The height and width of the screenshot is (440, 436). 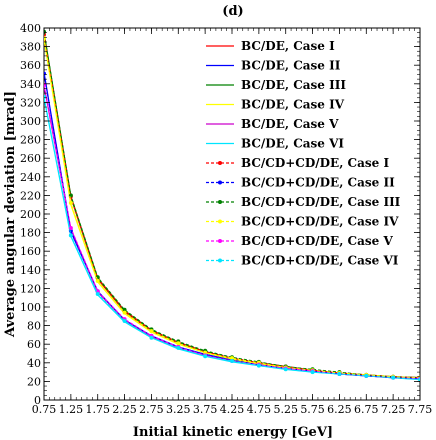 What do you see at coordinates (290, 124) in the screenshot?
I see `legend-label-5: BC/DE, Case V` at bounding box center [290, 124].